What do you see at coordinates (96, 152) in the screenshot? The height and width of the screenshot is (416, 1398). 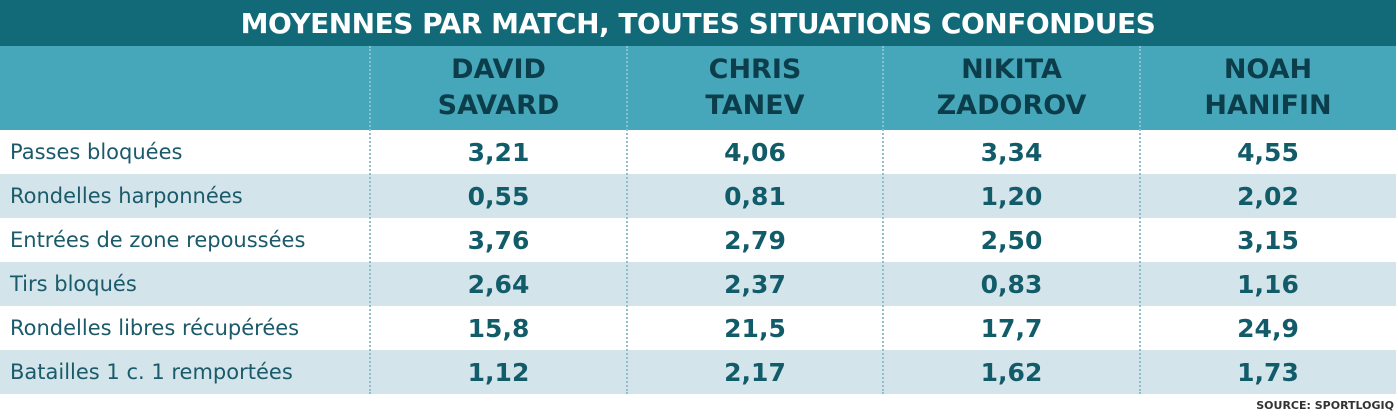 I see `row-label: Passes bloquées` at bounding box center [96, 152].